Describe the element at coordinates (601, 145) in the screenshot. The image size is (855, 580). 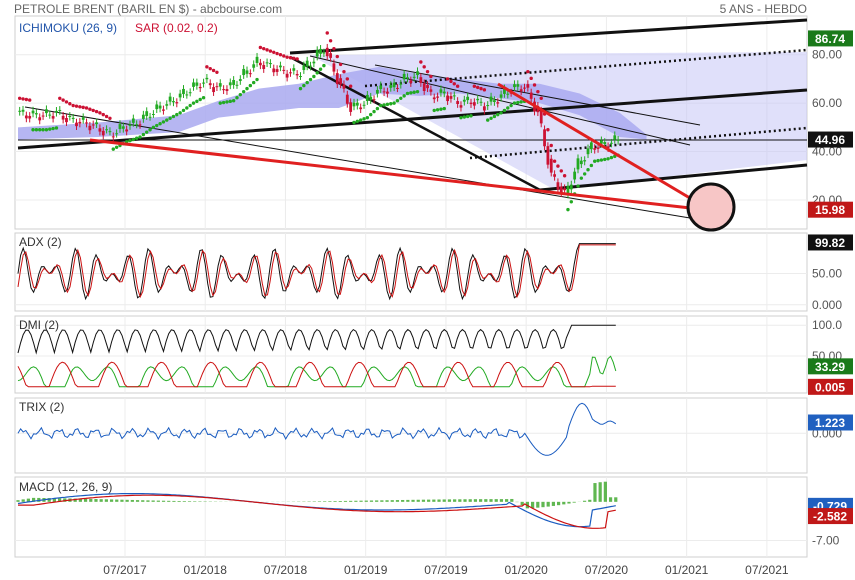
I see `projection-arrow-short` at that location.